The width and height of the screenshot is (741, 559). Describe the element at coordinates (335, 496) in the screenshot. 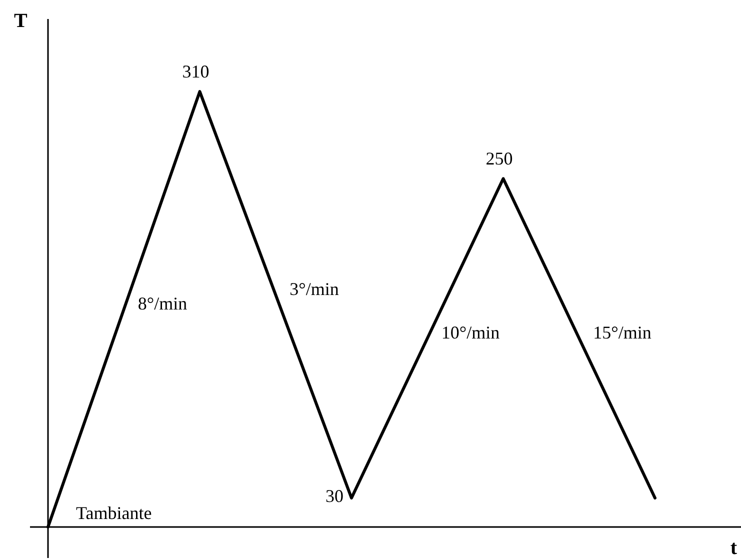

I see `data-label: 30` at that location.